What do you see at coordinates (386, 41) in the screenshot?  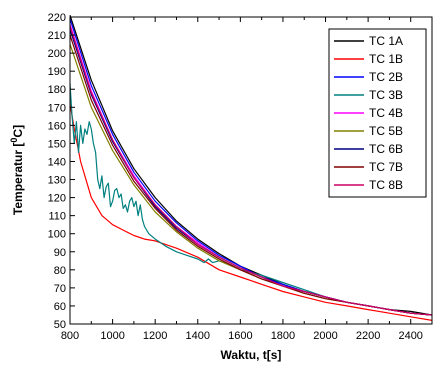 I see `legend-label: TC 1A` at bounding box center [386, 41].